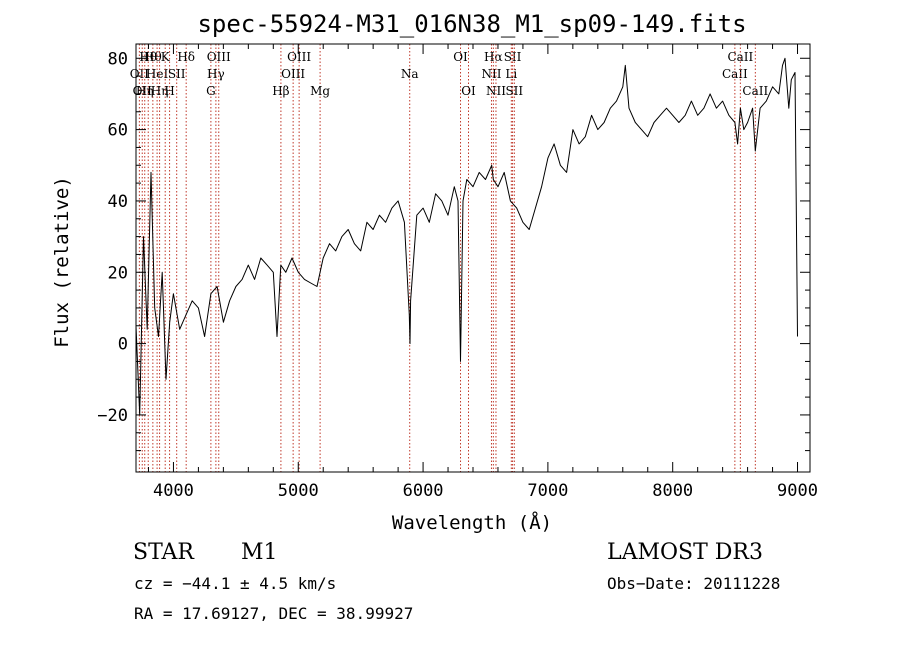 The height and width of the screenshot is (649, 900). What do you see at coordinates (123, 345) in the screenshot?
I see `y-tick-label-1: 0` at bounding box center [123, 345].